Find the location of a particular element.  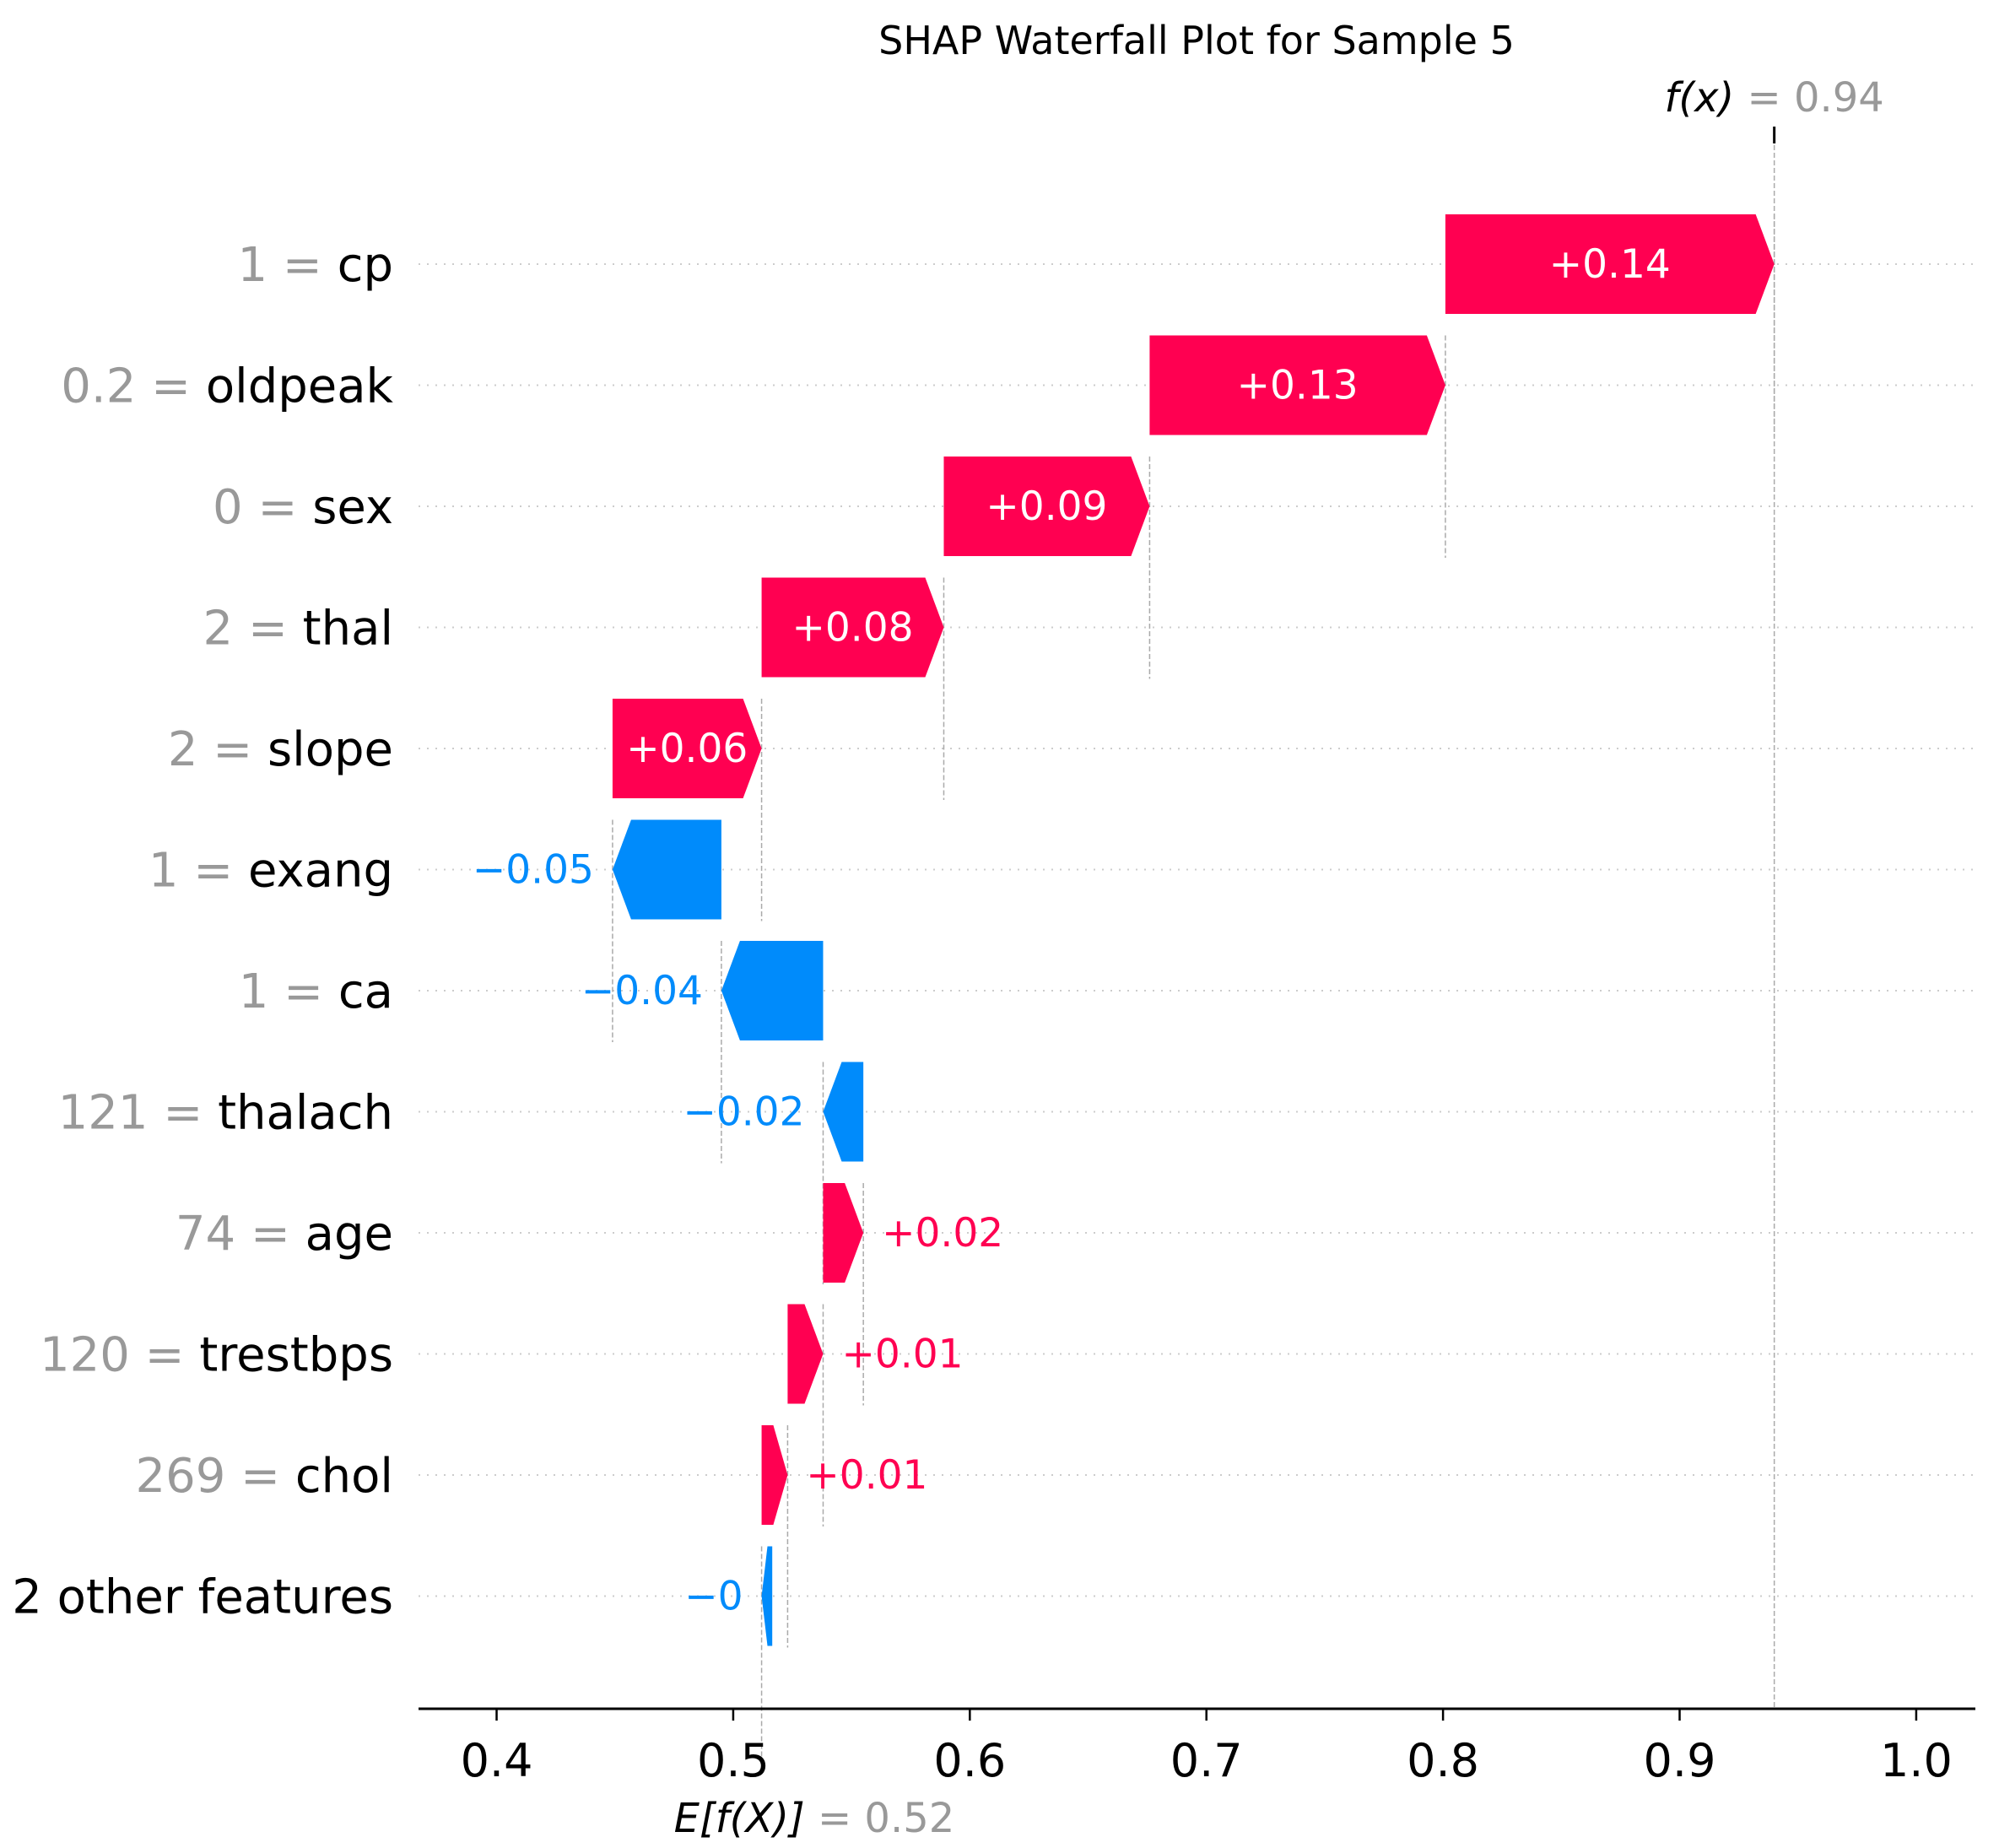

bar-sex is located at coordinates (1046, 507).